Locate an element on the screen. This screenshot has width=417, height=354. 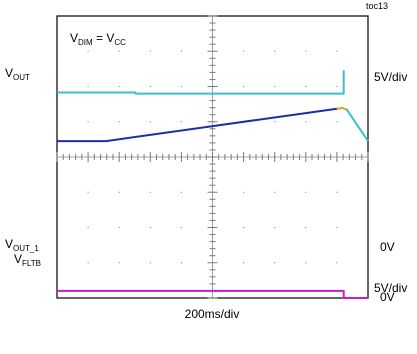
channel-label-vfltb: VFLTB is located at coordinates (27, 260).